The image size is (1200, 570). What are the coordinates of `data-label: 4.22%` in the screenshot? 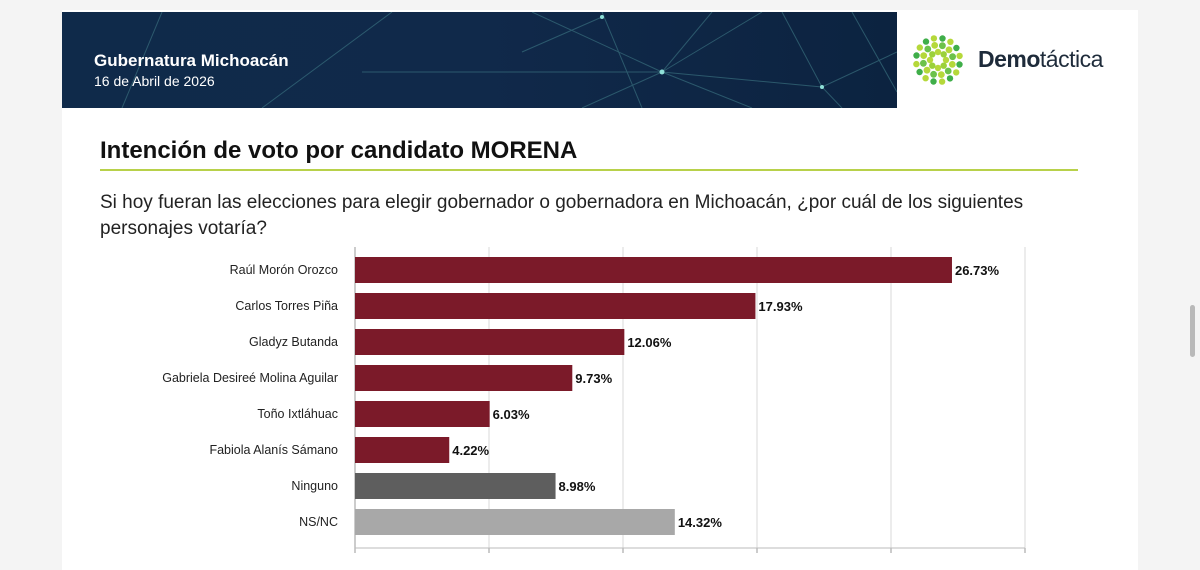 It's located at (470, 450).